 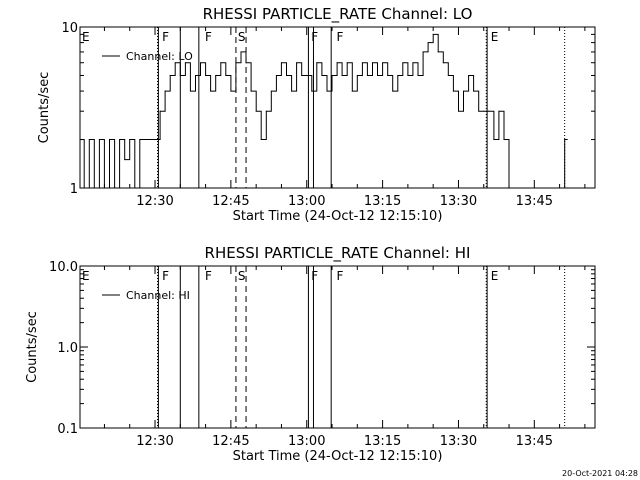 What do you see at coordinates (534, 441) in the screenshot?
I see `x-tick-label: 13:45` at bounding box center [534, 441].